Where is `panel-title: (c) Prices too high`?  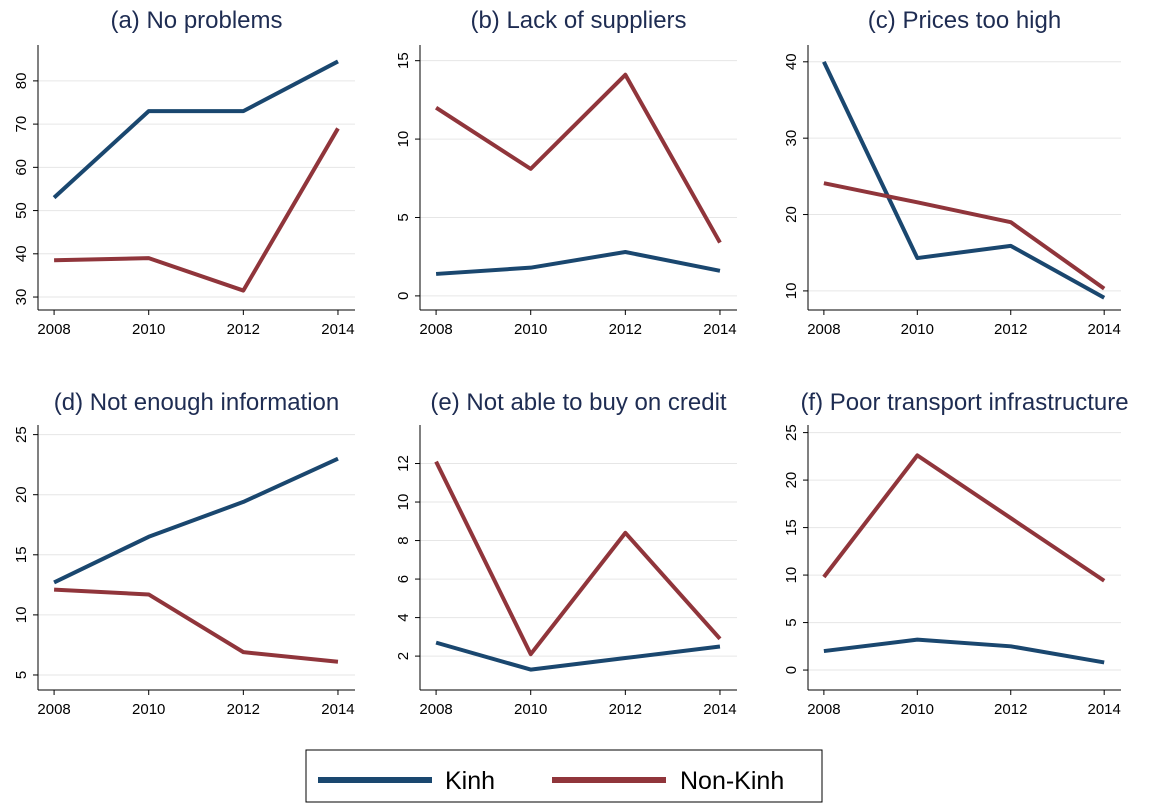
panel-title: (c) Prices too high is located at coordinates (964, 20).